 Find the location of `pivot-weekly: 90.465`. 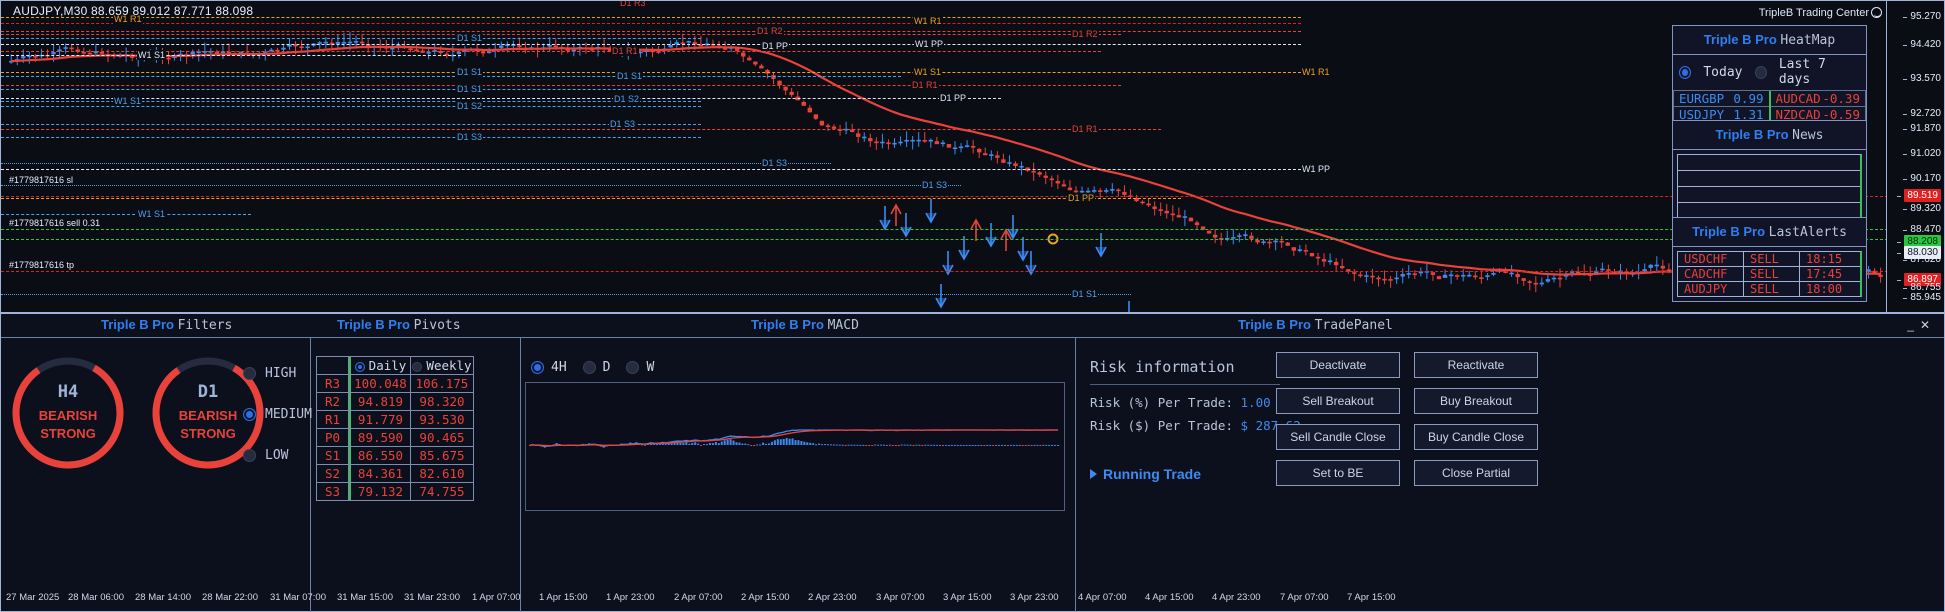

pivot-weekly: 90.465 is located at coordinates (442, 437).